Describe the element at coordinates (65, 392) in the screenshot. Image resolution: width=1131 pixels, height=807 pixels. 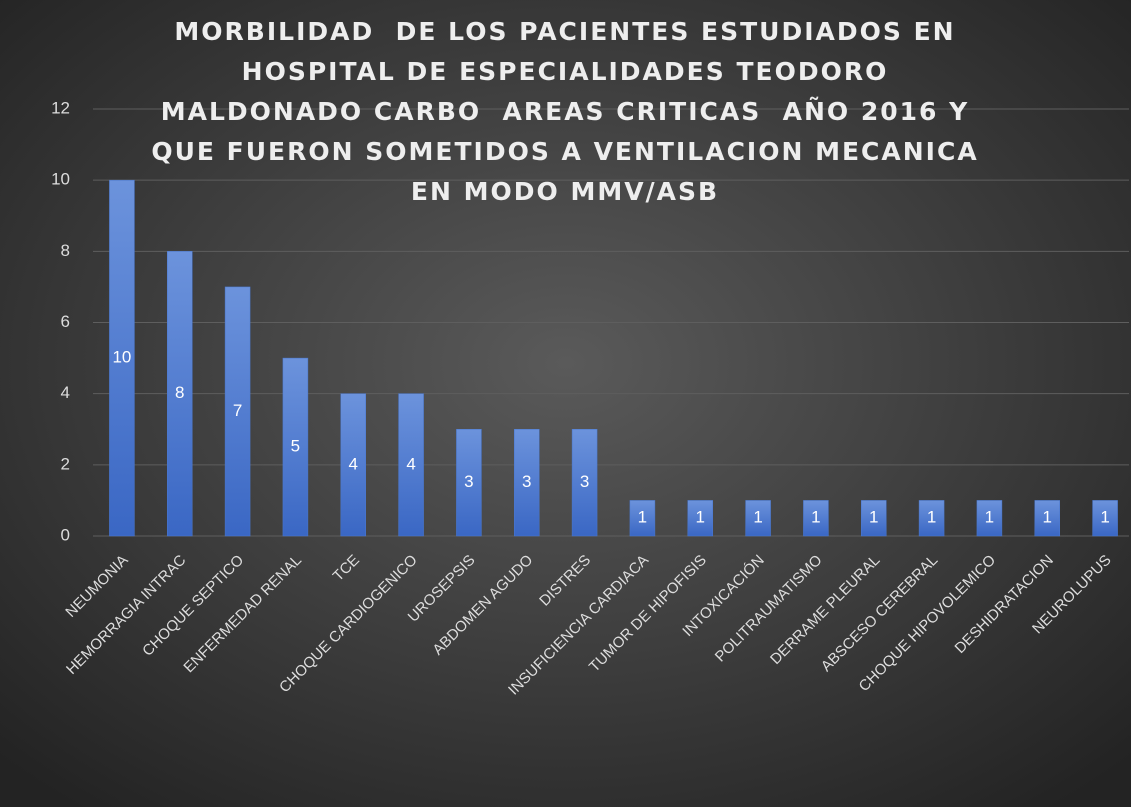
I see `y-tick-label: 4` at that location.